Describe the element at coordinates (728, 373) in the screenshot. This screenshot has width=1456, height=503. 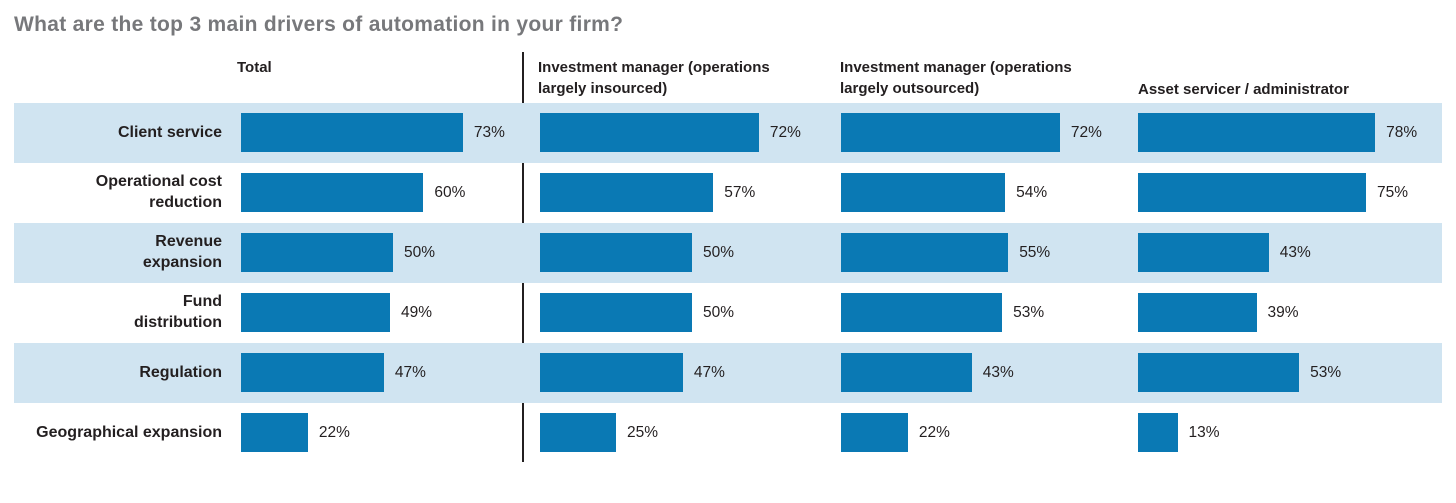
I see `category-row: Regulation 47% 47% 43% 53%` at that location.